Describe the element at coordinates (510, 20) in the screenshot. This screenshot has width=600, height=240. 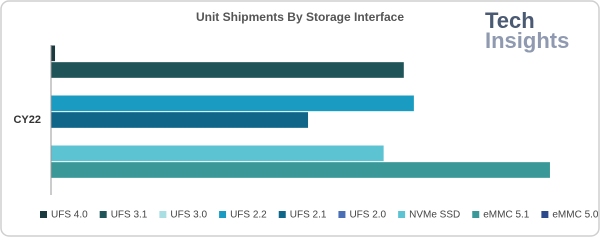
I see `logo-top: Tech` at that location.